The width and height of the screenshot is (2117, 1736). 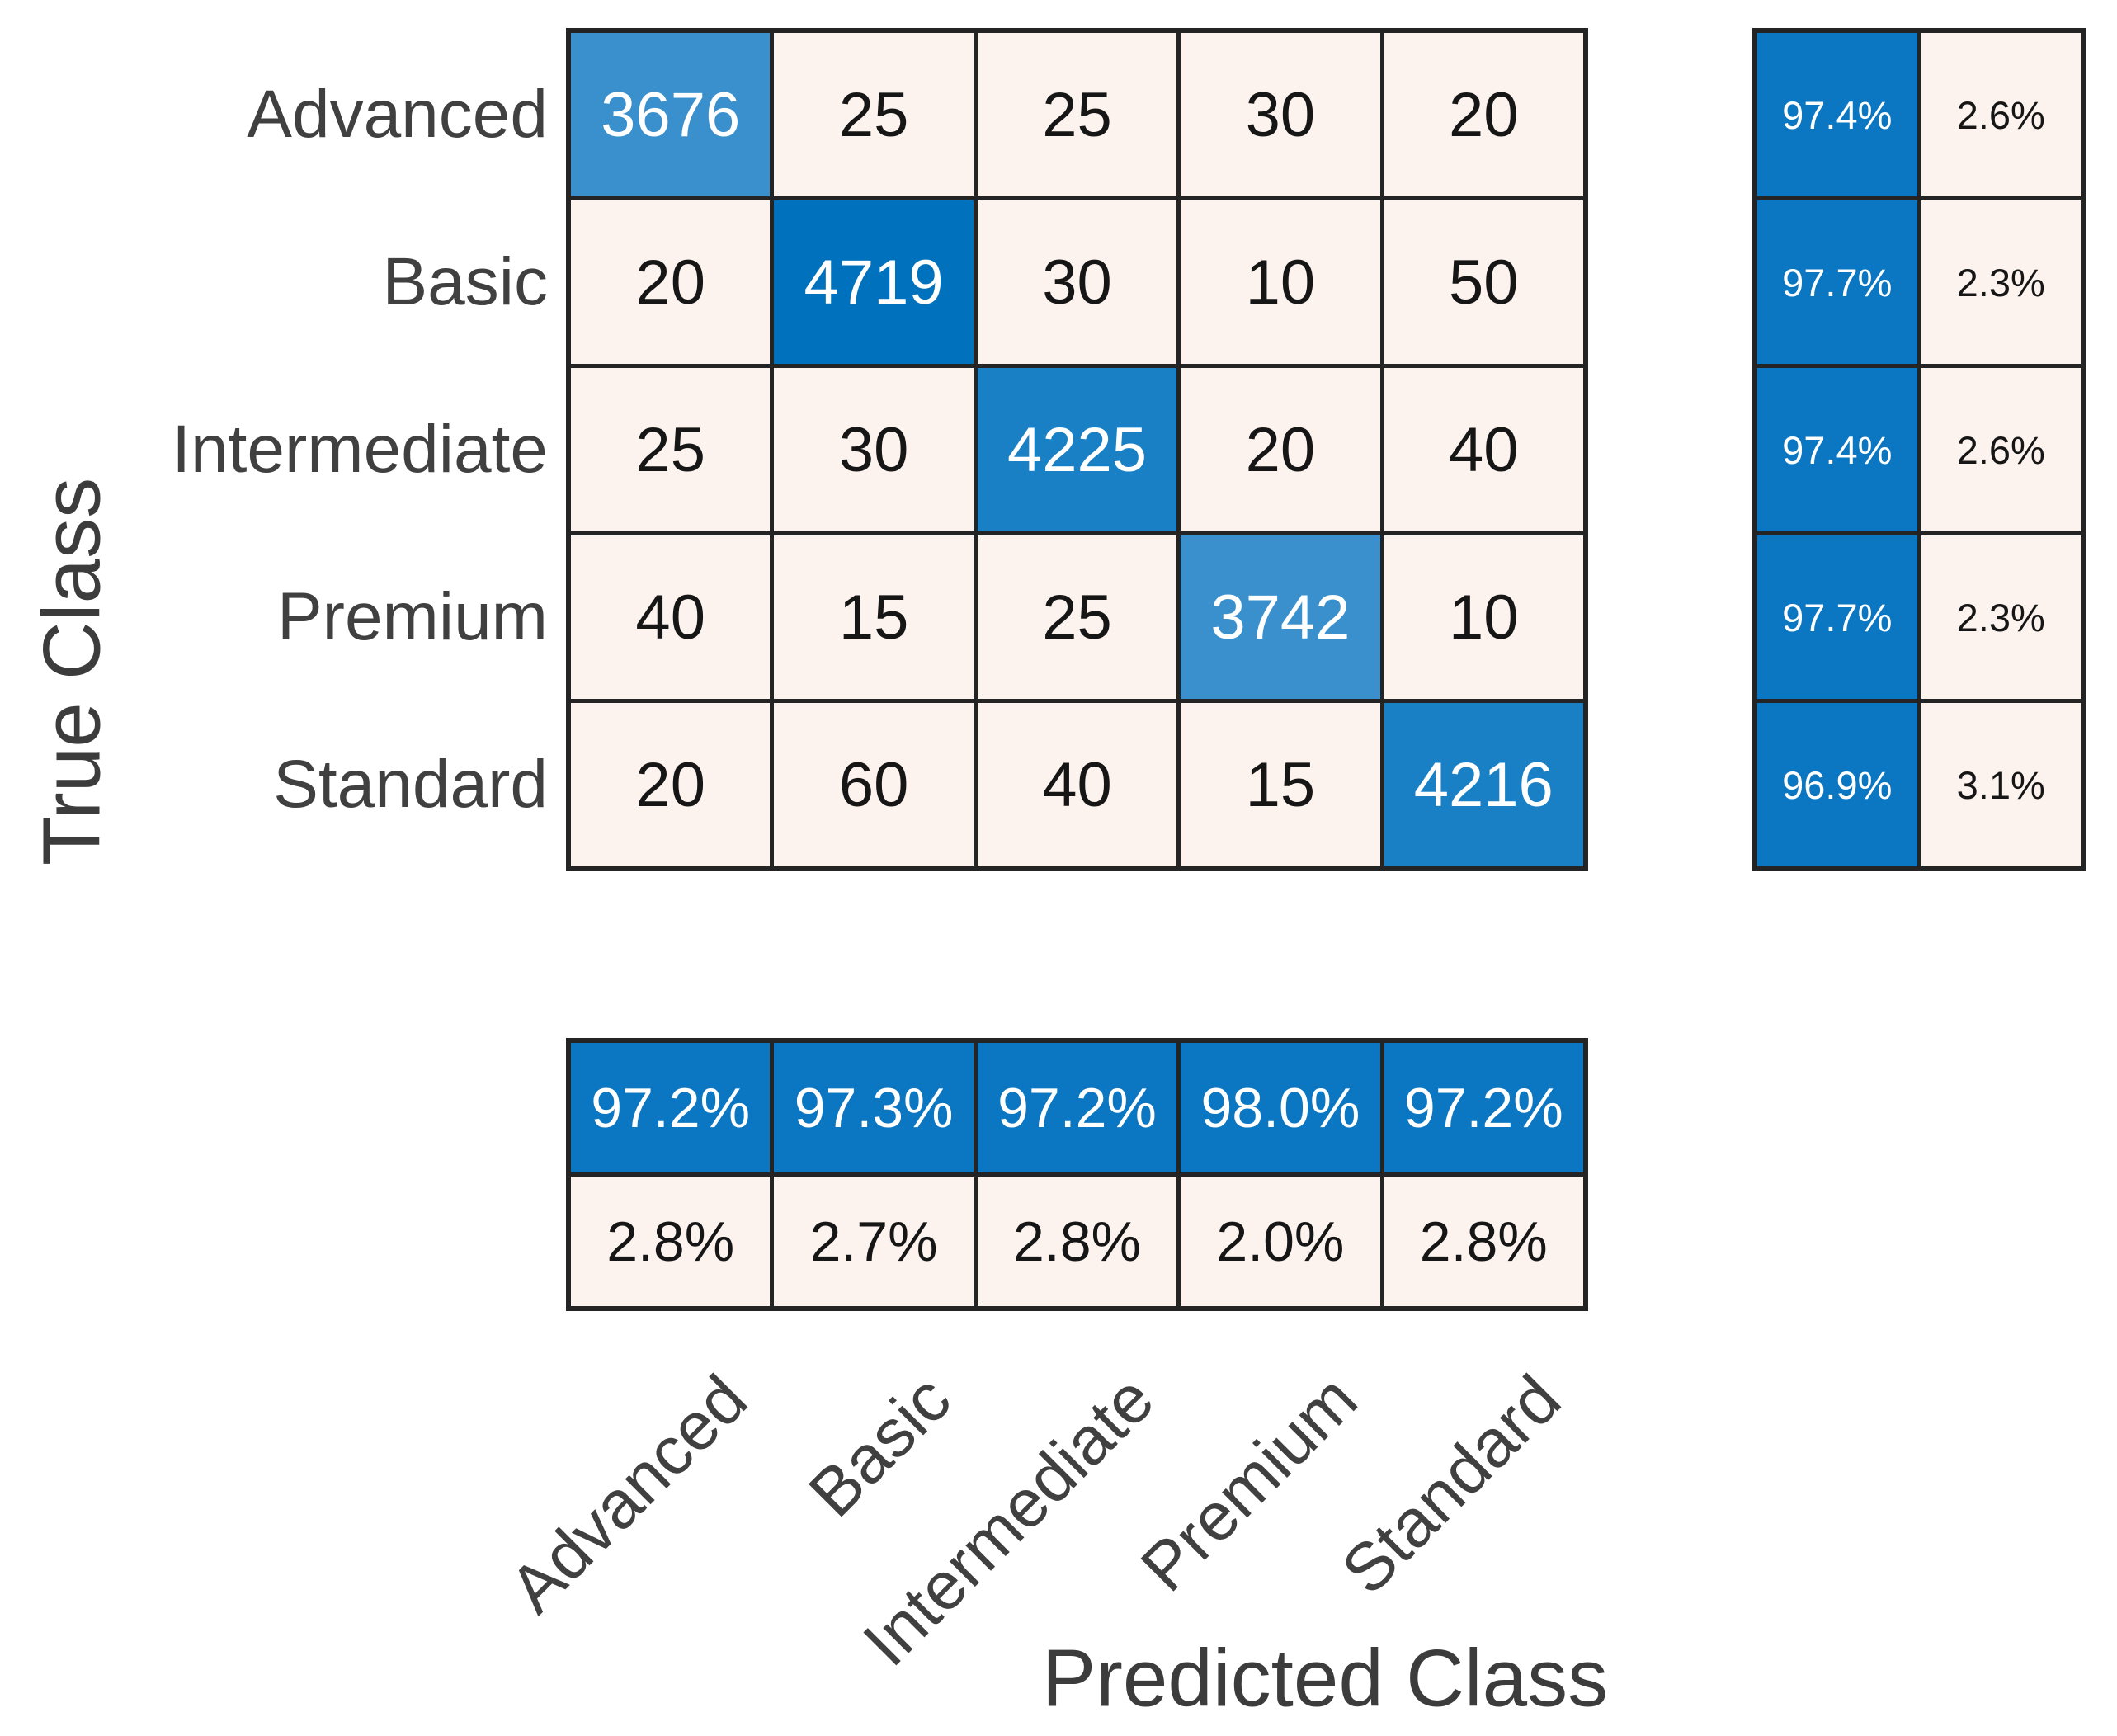 What do you see at coordinates (1837, 617) in the screenshot?
I see `row-summary-correct-3: 97.7%` at bounding box center [1837, 617].